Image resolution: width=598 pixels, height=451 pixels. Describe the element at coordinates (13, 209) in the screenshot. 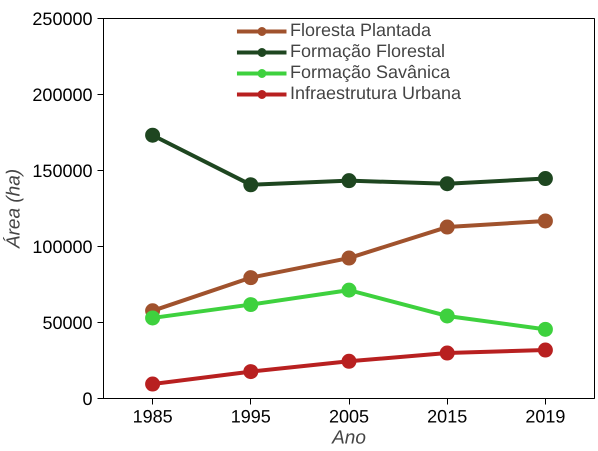

I see `y-axis-title: Área (ha)` at that location.